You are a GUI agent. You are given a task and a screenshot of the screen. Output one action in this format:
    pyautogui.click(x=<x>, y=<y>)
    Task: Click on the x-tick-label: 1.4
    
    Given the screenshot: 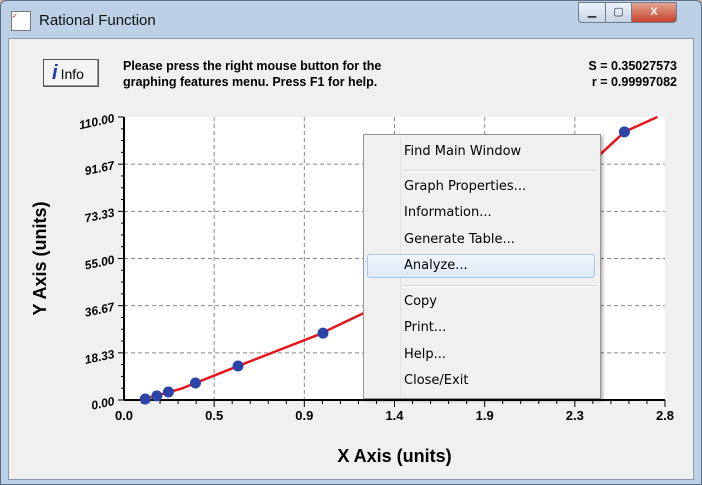 What is the action you would take?
    pyautogui.click(x=394, y=415)
    